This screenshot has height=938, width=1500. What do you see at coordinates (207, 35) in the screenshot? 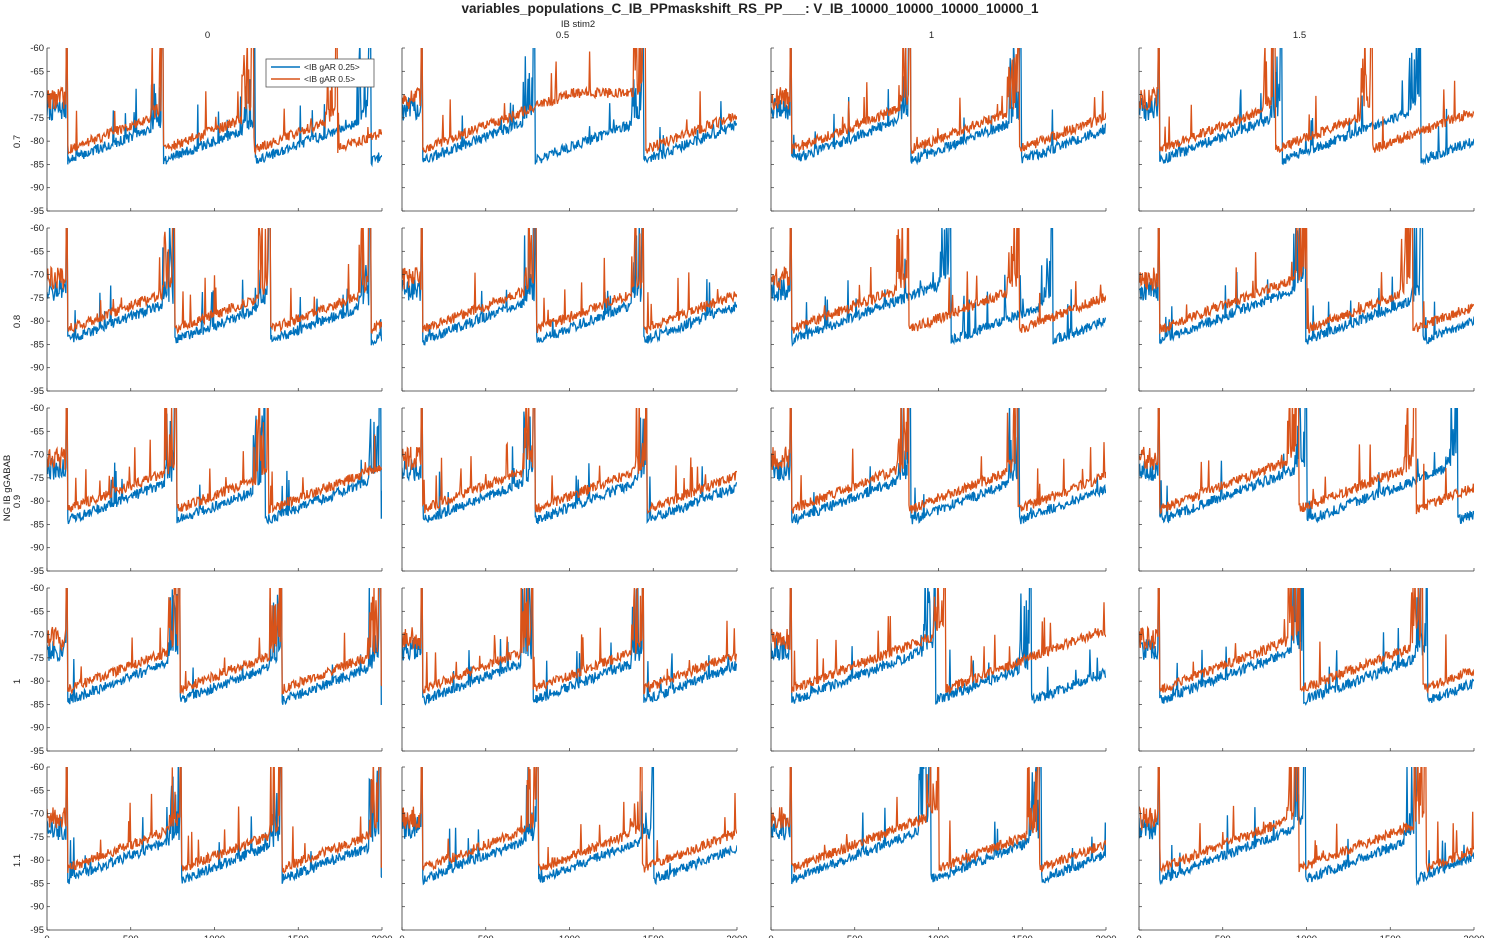
I see `column-value-label: 0` at bounding box center [207, 35].